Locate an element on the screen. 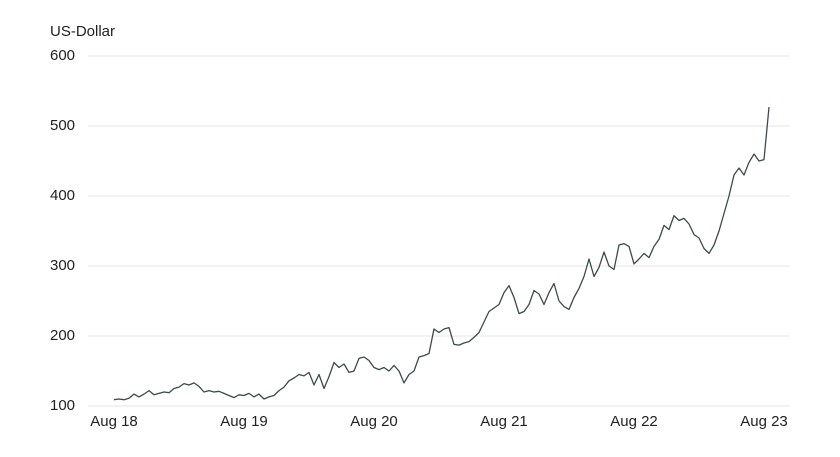 The image size is (840, 457). x-tick-label: Aug 23 is located at coordinates (764, 421).